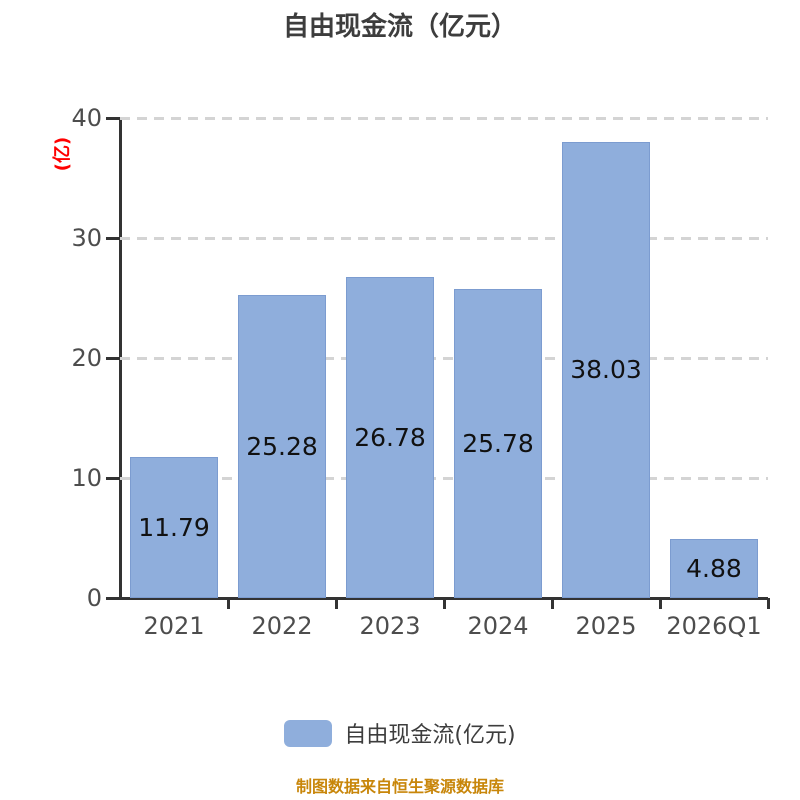  What do you see at coordinates (86, 238) in the screenshot?
I see `y-tick-label-30: 30` at bounding box center [86, 238].